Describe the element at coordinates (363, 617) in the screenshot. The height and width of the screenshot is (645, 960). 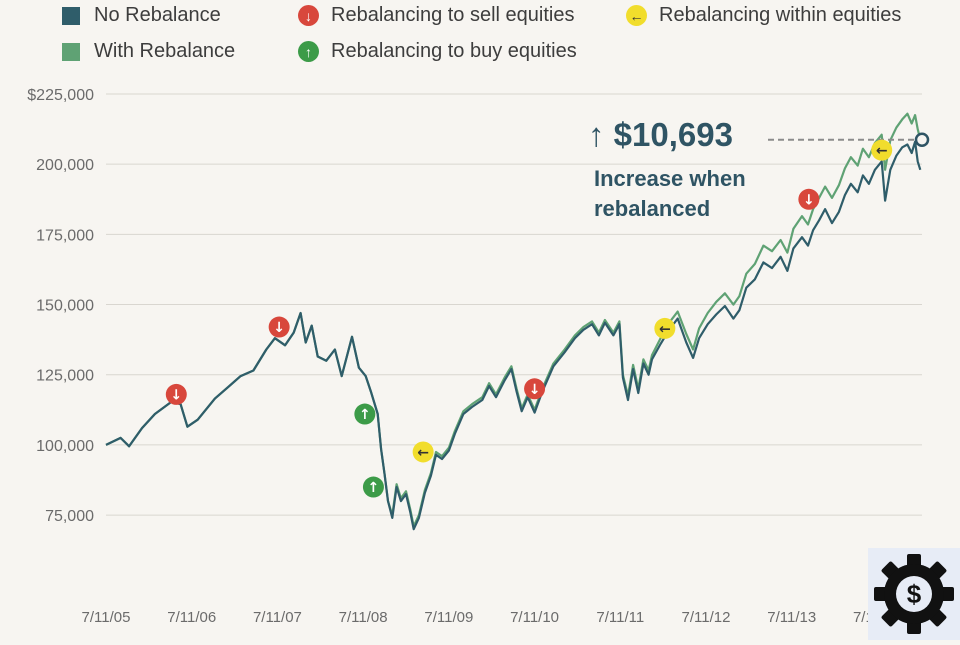
I see `x-tick-label: 7/11/08` at that location.